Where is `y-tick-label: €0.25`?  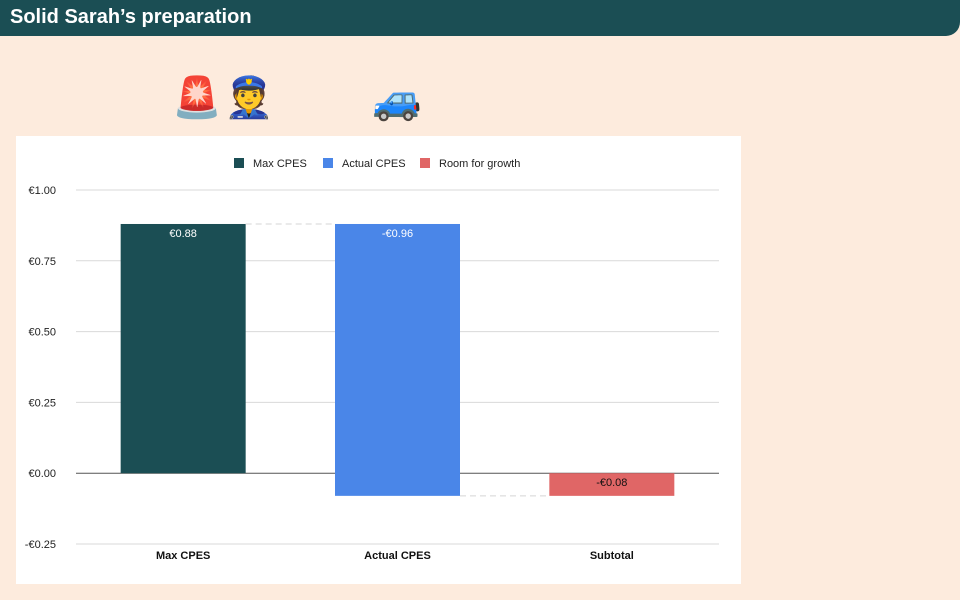 y-tick-label: €0.25 is located at coordinates (42, 403).